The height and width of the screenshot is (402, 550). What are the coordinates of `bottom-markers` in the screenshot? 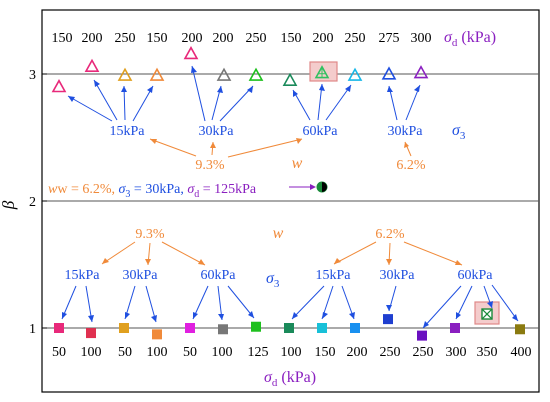 It's located at (289, 324).